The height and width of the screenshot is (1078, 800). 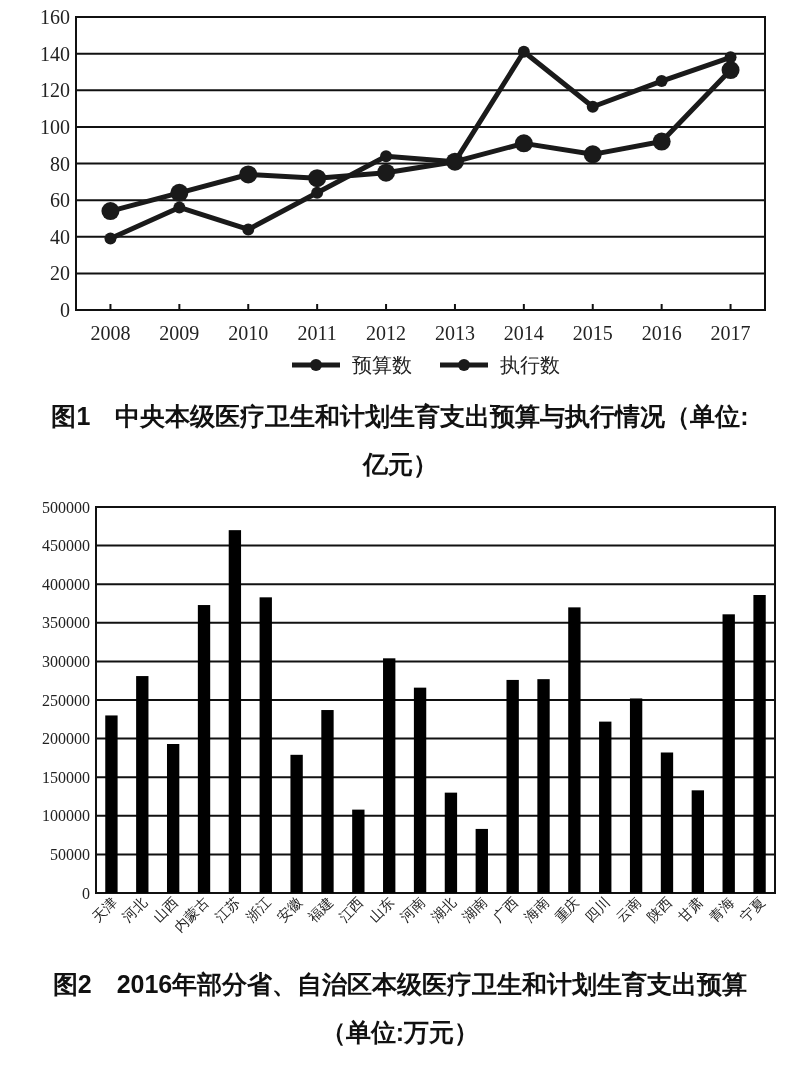 What do you see at coordinates (592, 333) in the screenshot?
I see `x-tick-label: 2015` at bounding box center [592, 333].